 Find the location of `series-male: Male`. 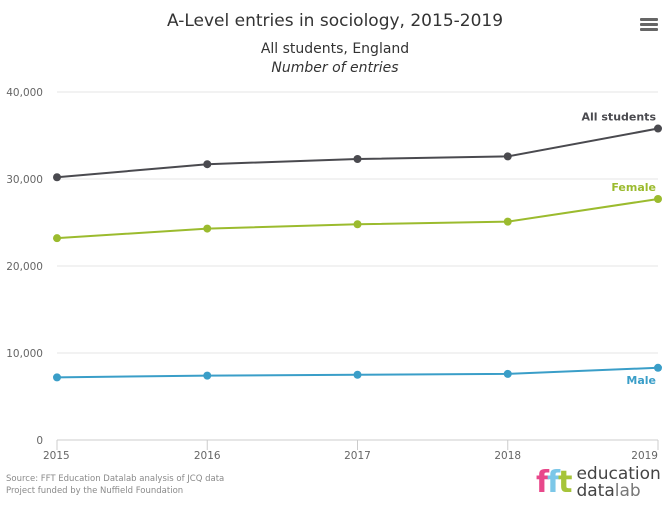

series-male: Male is located at coordinates (357, 375).